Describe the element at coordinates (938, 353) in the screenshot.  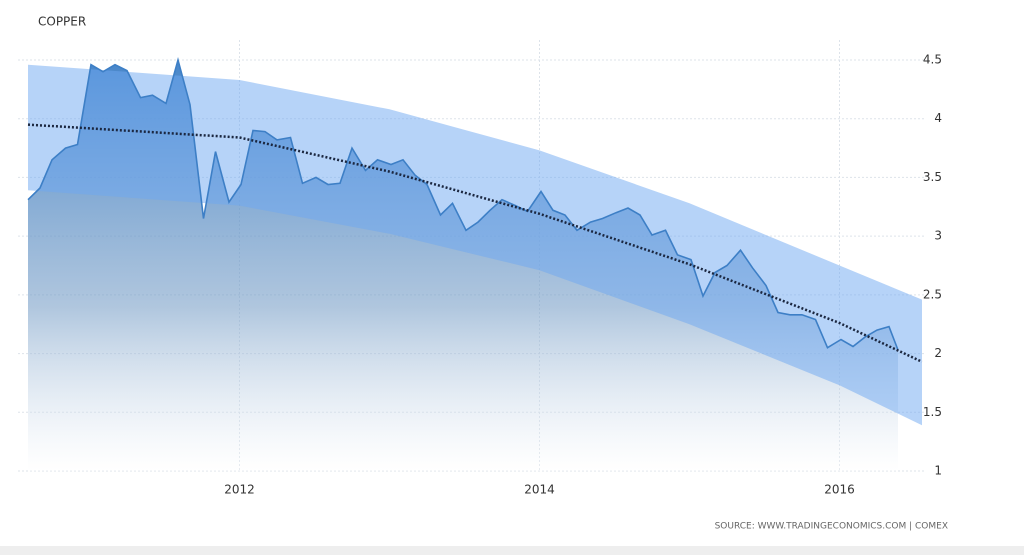
I see `y-tick-label: 2` at that location.